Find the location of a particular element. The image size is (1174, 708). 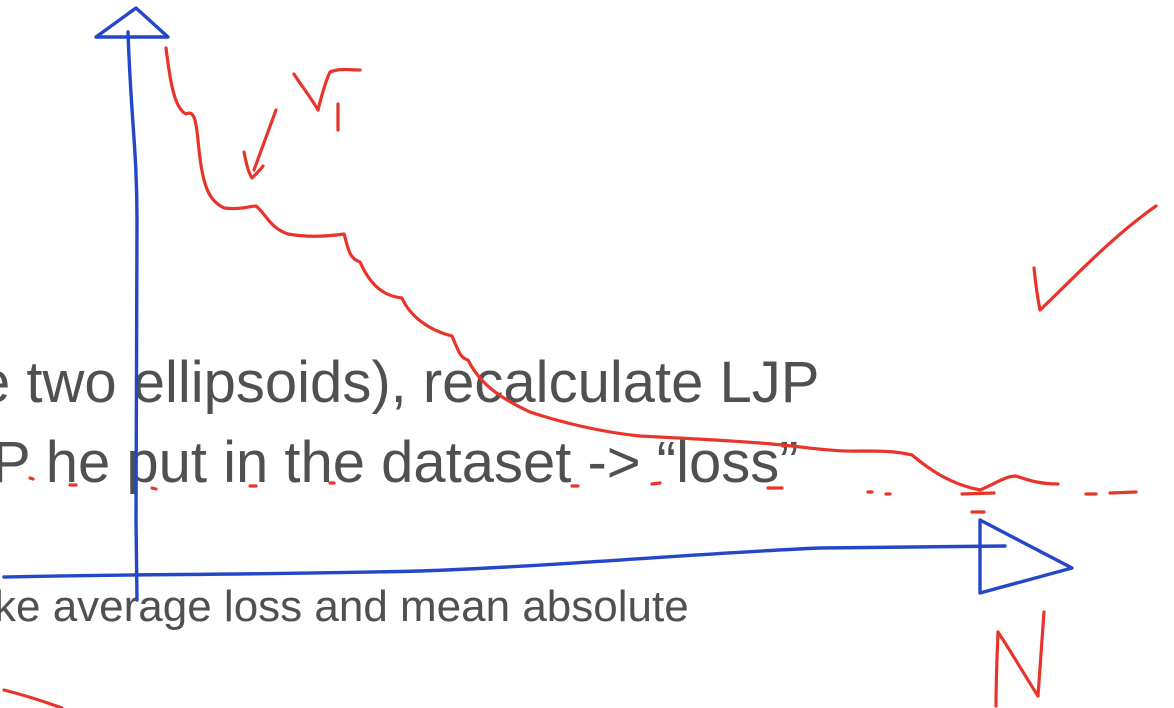

x-axis-stroke is located at coordinates (504, 561).